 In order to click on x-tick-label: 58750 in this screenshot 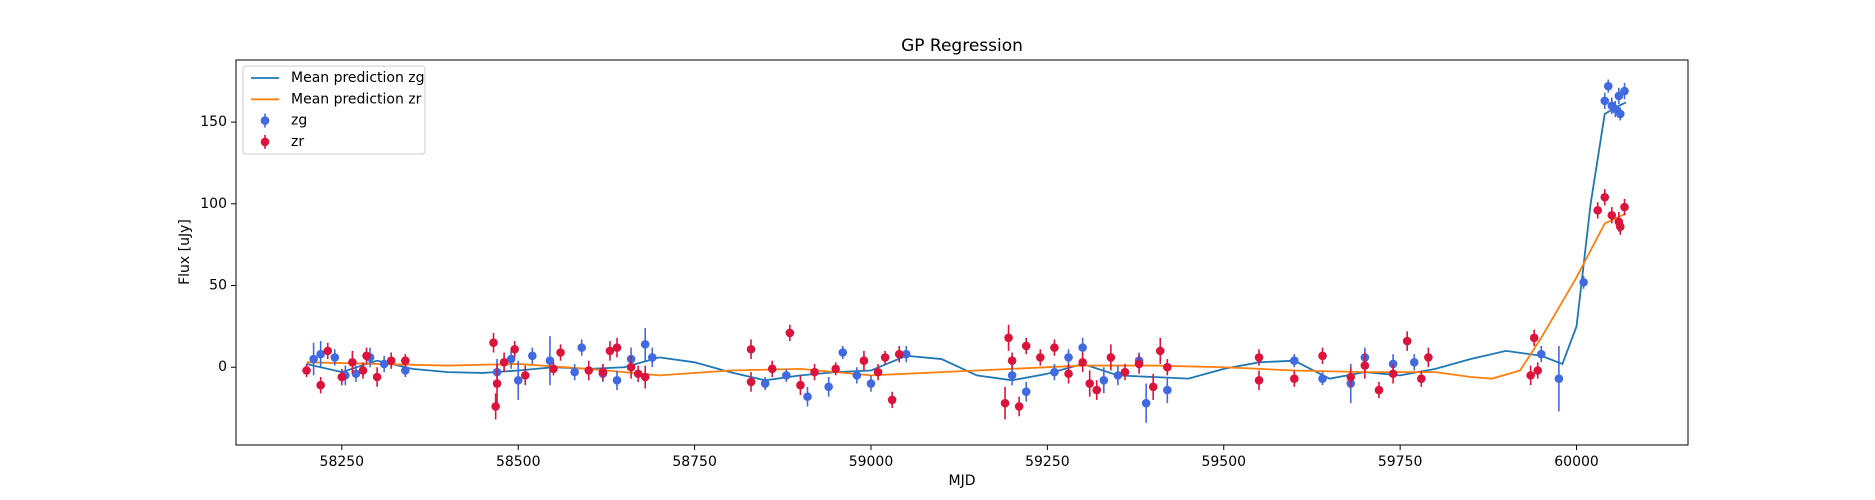, I will do `click(694, 462)`.